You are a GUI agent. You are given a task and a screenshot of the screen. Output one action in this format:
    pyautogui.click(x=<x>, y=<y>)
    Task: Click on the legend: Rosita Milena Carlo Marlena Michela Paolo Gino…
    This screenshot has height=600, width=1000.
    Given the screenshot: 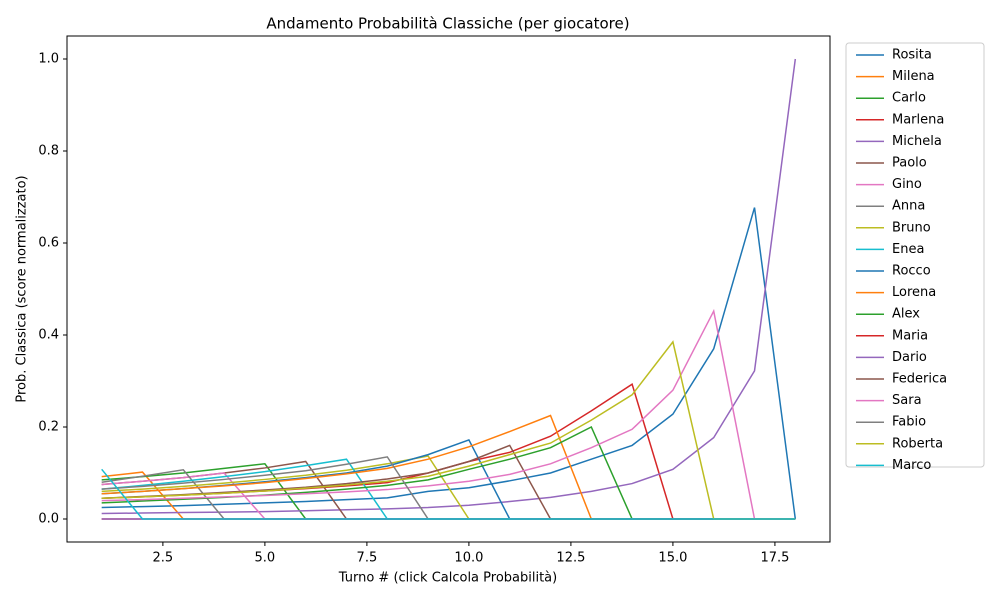 What is the action you would take?
    pyautogui.click(x=901, y=260)
    